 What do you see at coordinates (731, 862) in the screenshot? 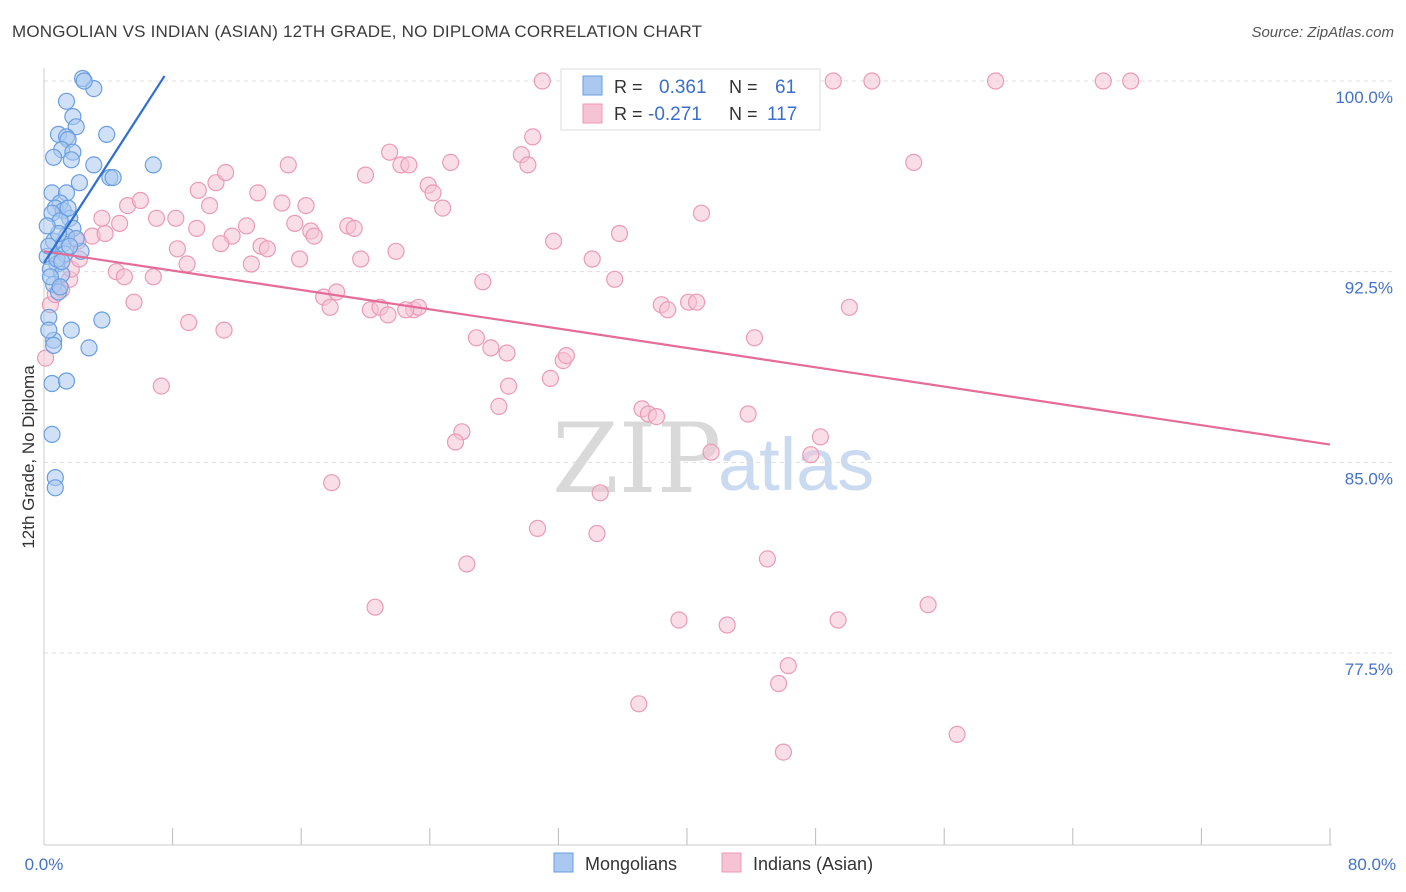
I see `legend-indians-swatch` at bounding box center [731, 862].